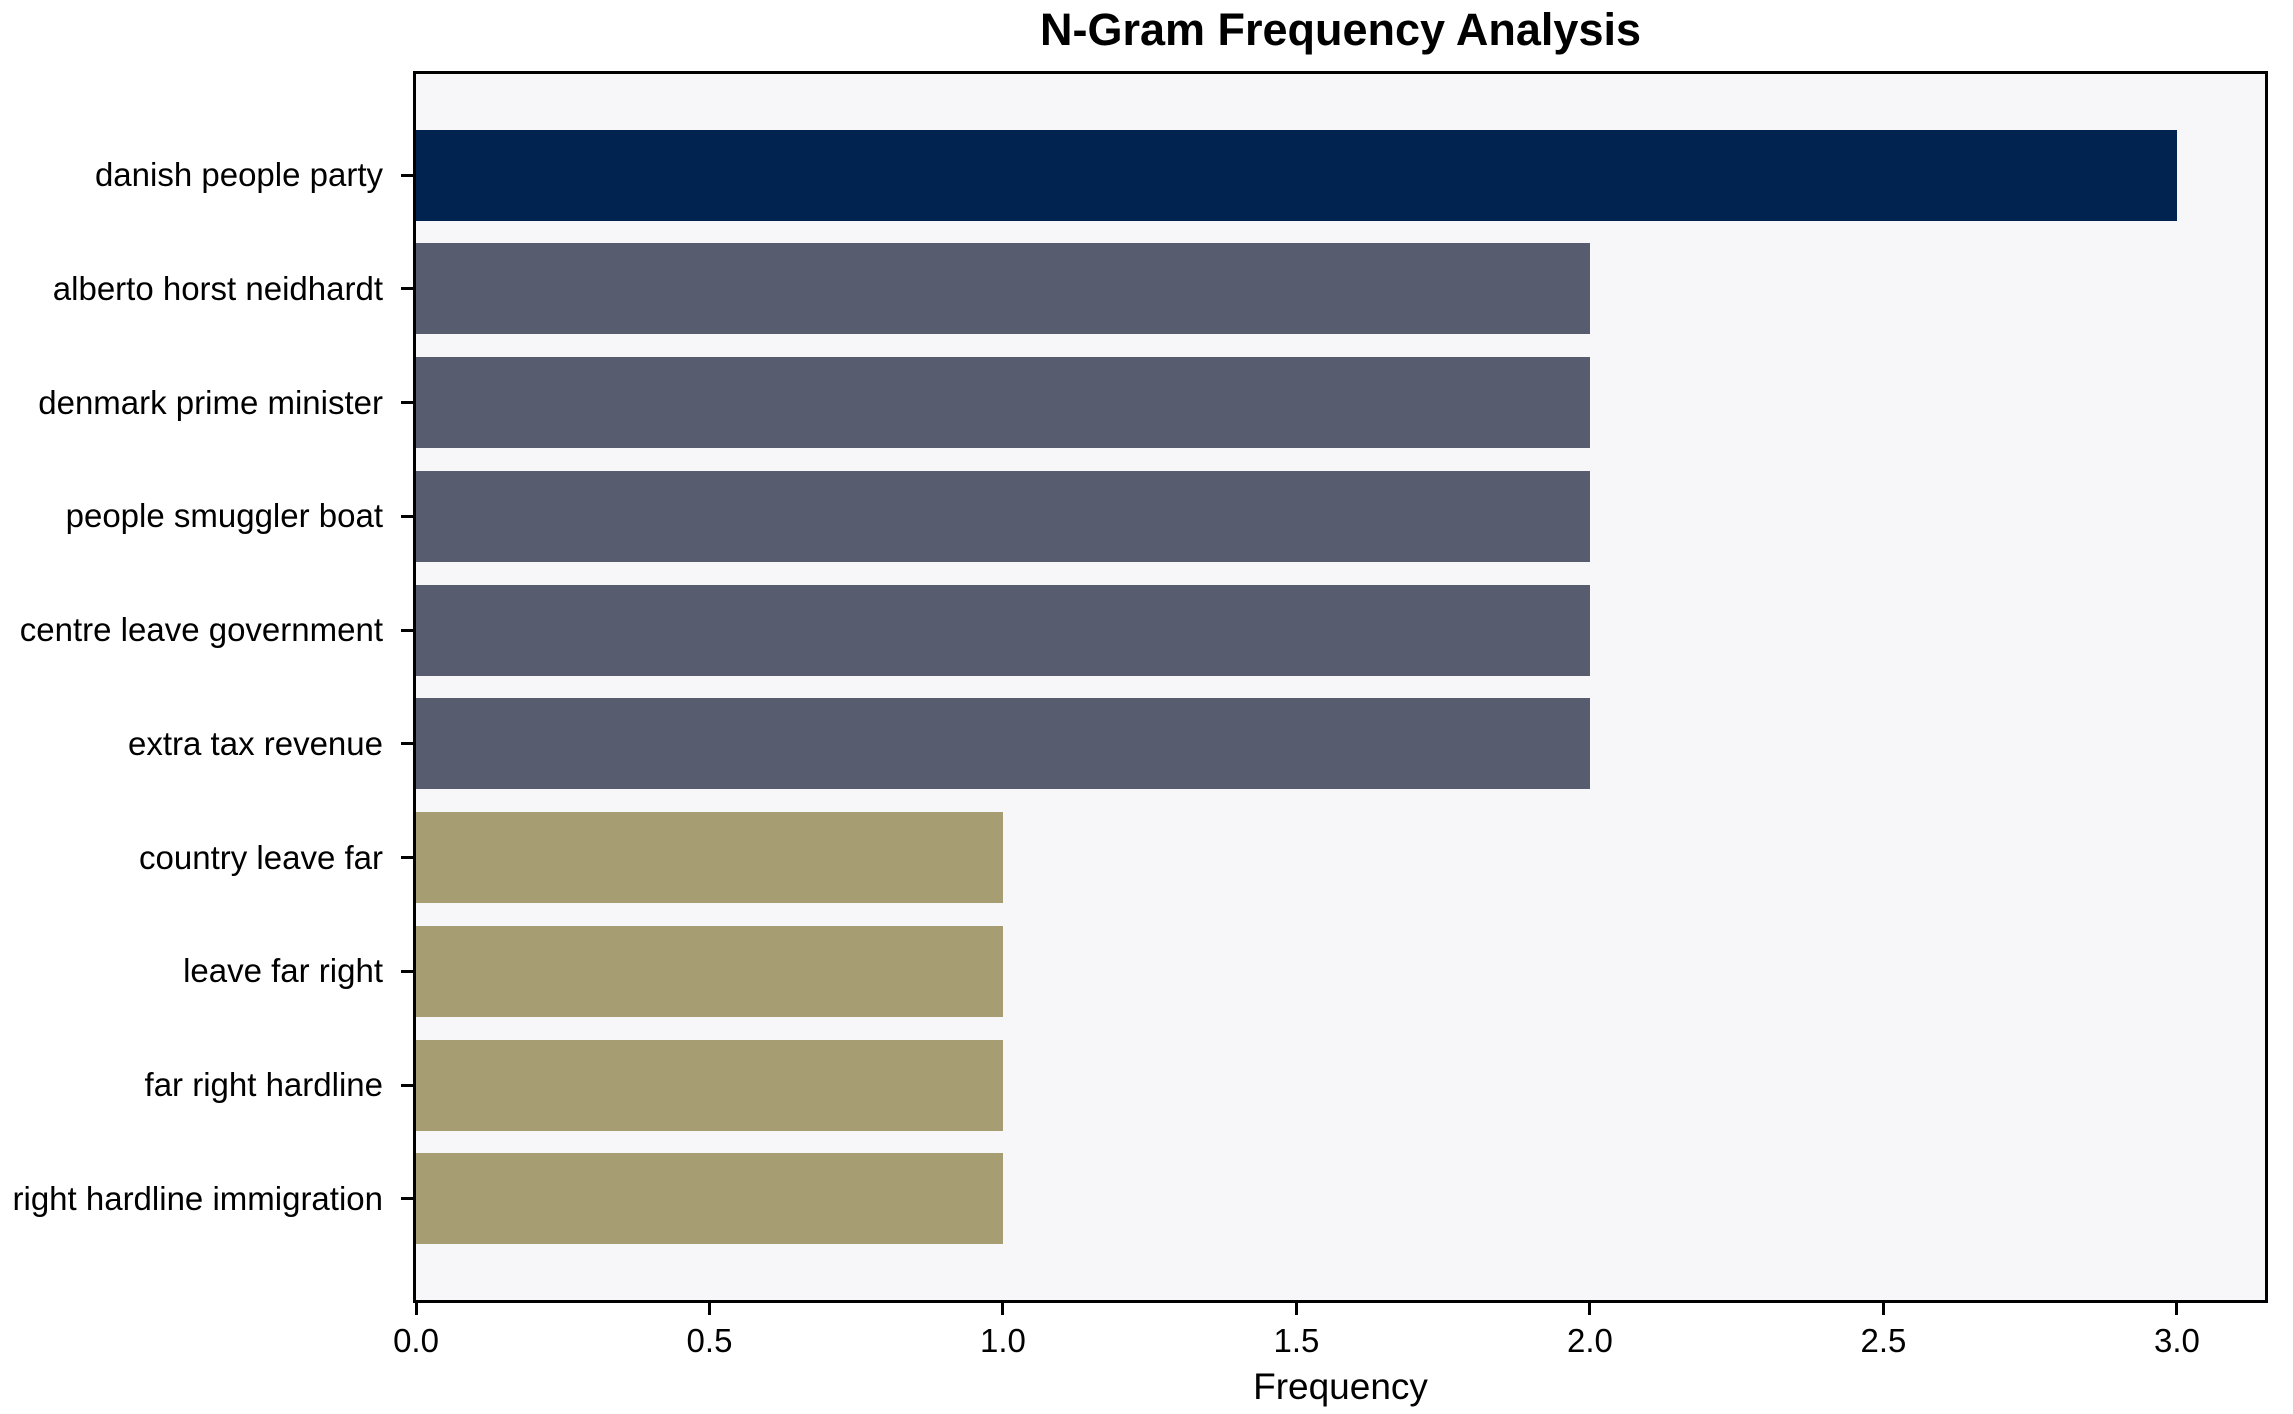 This screenshot has height=1414, width=2293. Describe the element at coordinates (1296, 1340) in the screenshot. I see `x-tick-label: 1.5` at that location.